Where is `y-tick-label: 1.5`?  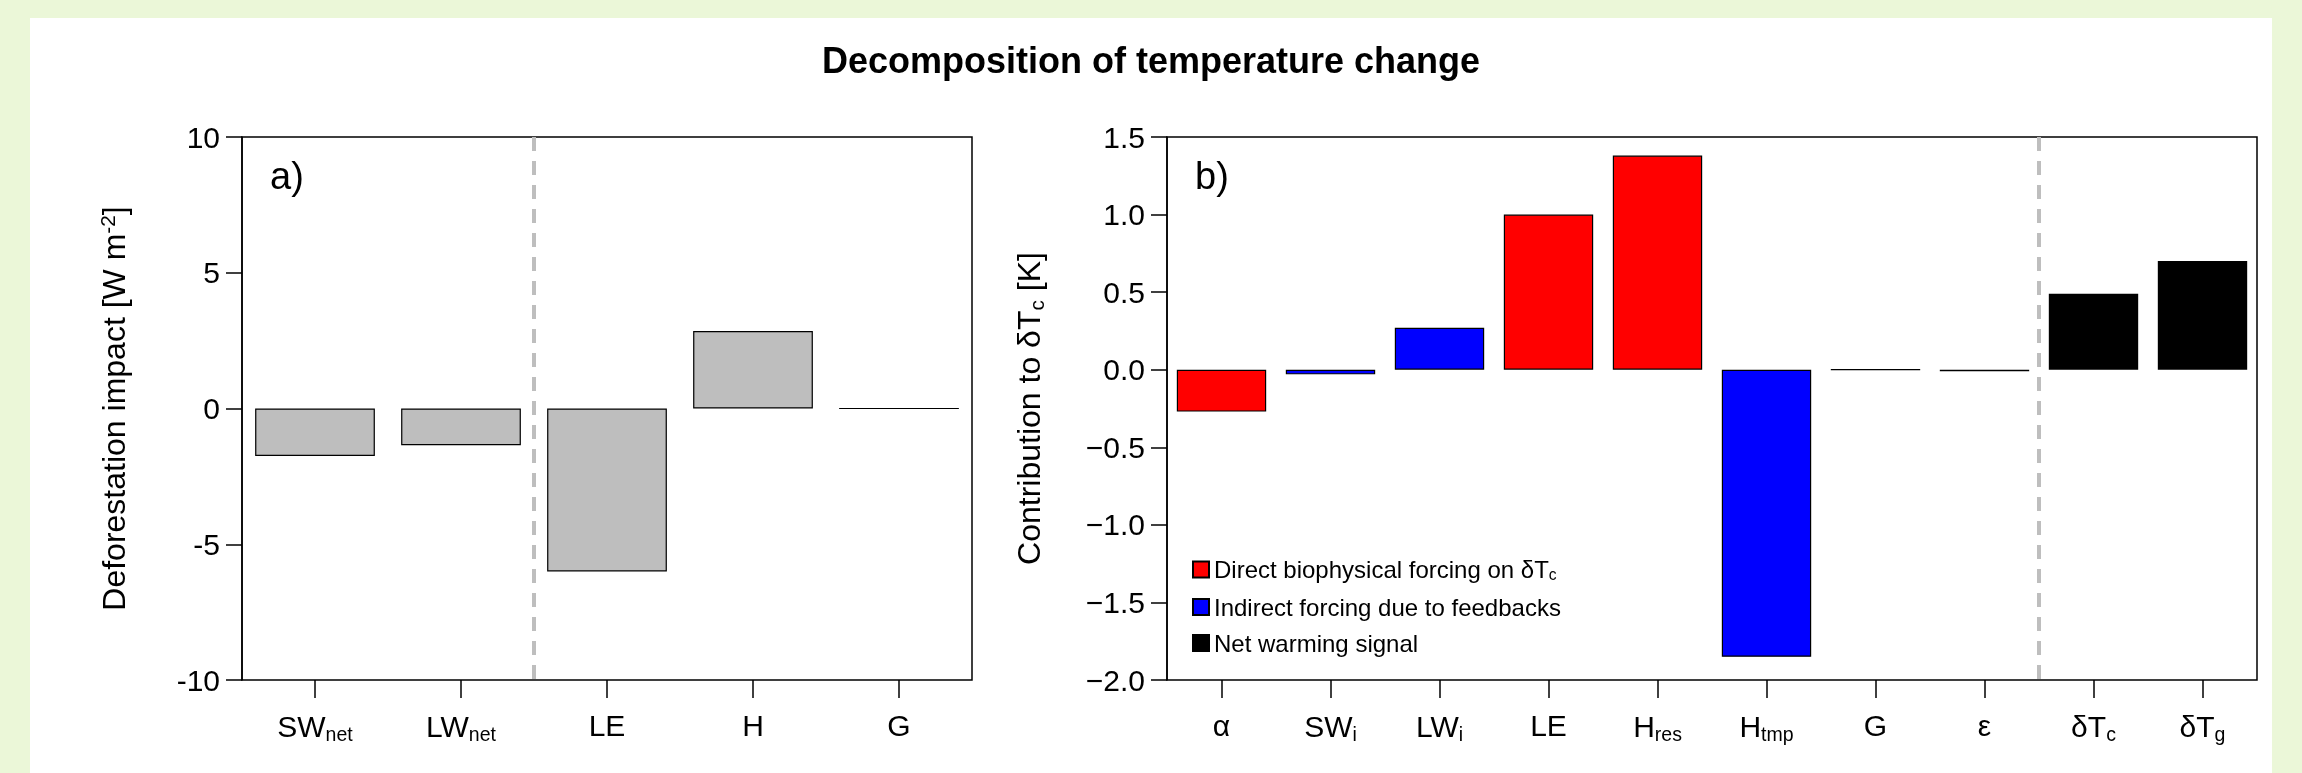 y-tick-label: 1.5 is located at coordinates (1124, 137).